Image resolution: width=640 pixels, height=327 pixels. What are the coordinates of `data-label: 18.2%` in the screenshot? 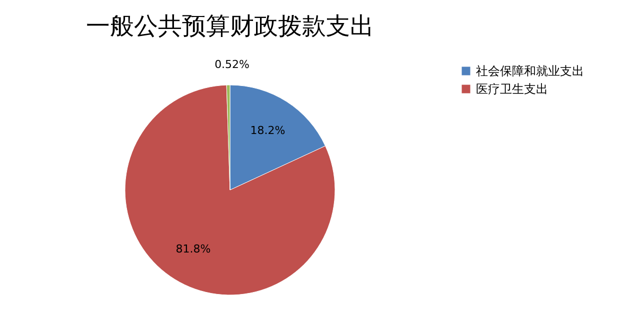 It's located at (268, 131).